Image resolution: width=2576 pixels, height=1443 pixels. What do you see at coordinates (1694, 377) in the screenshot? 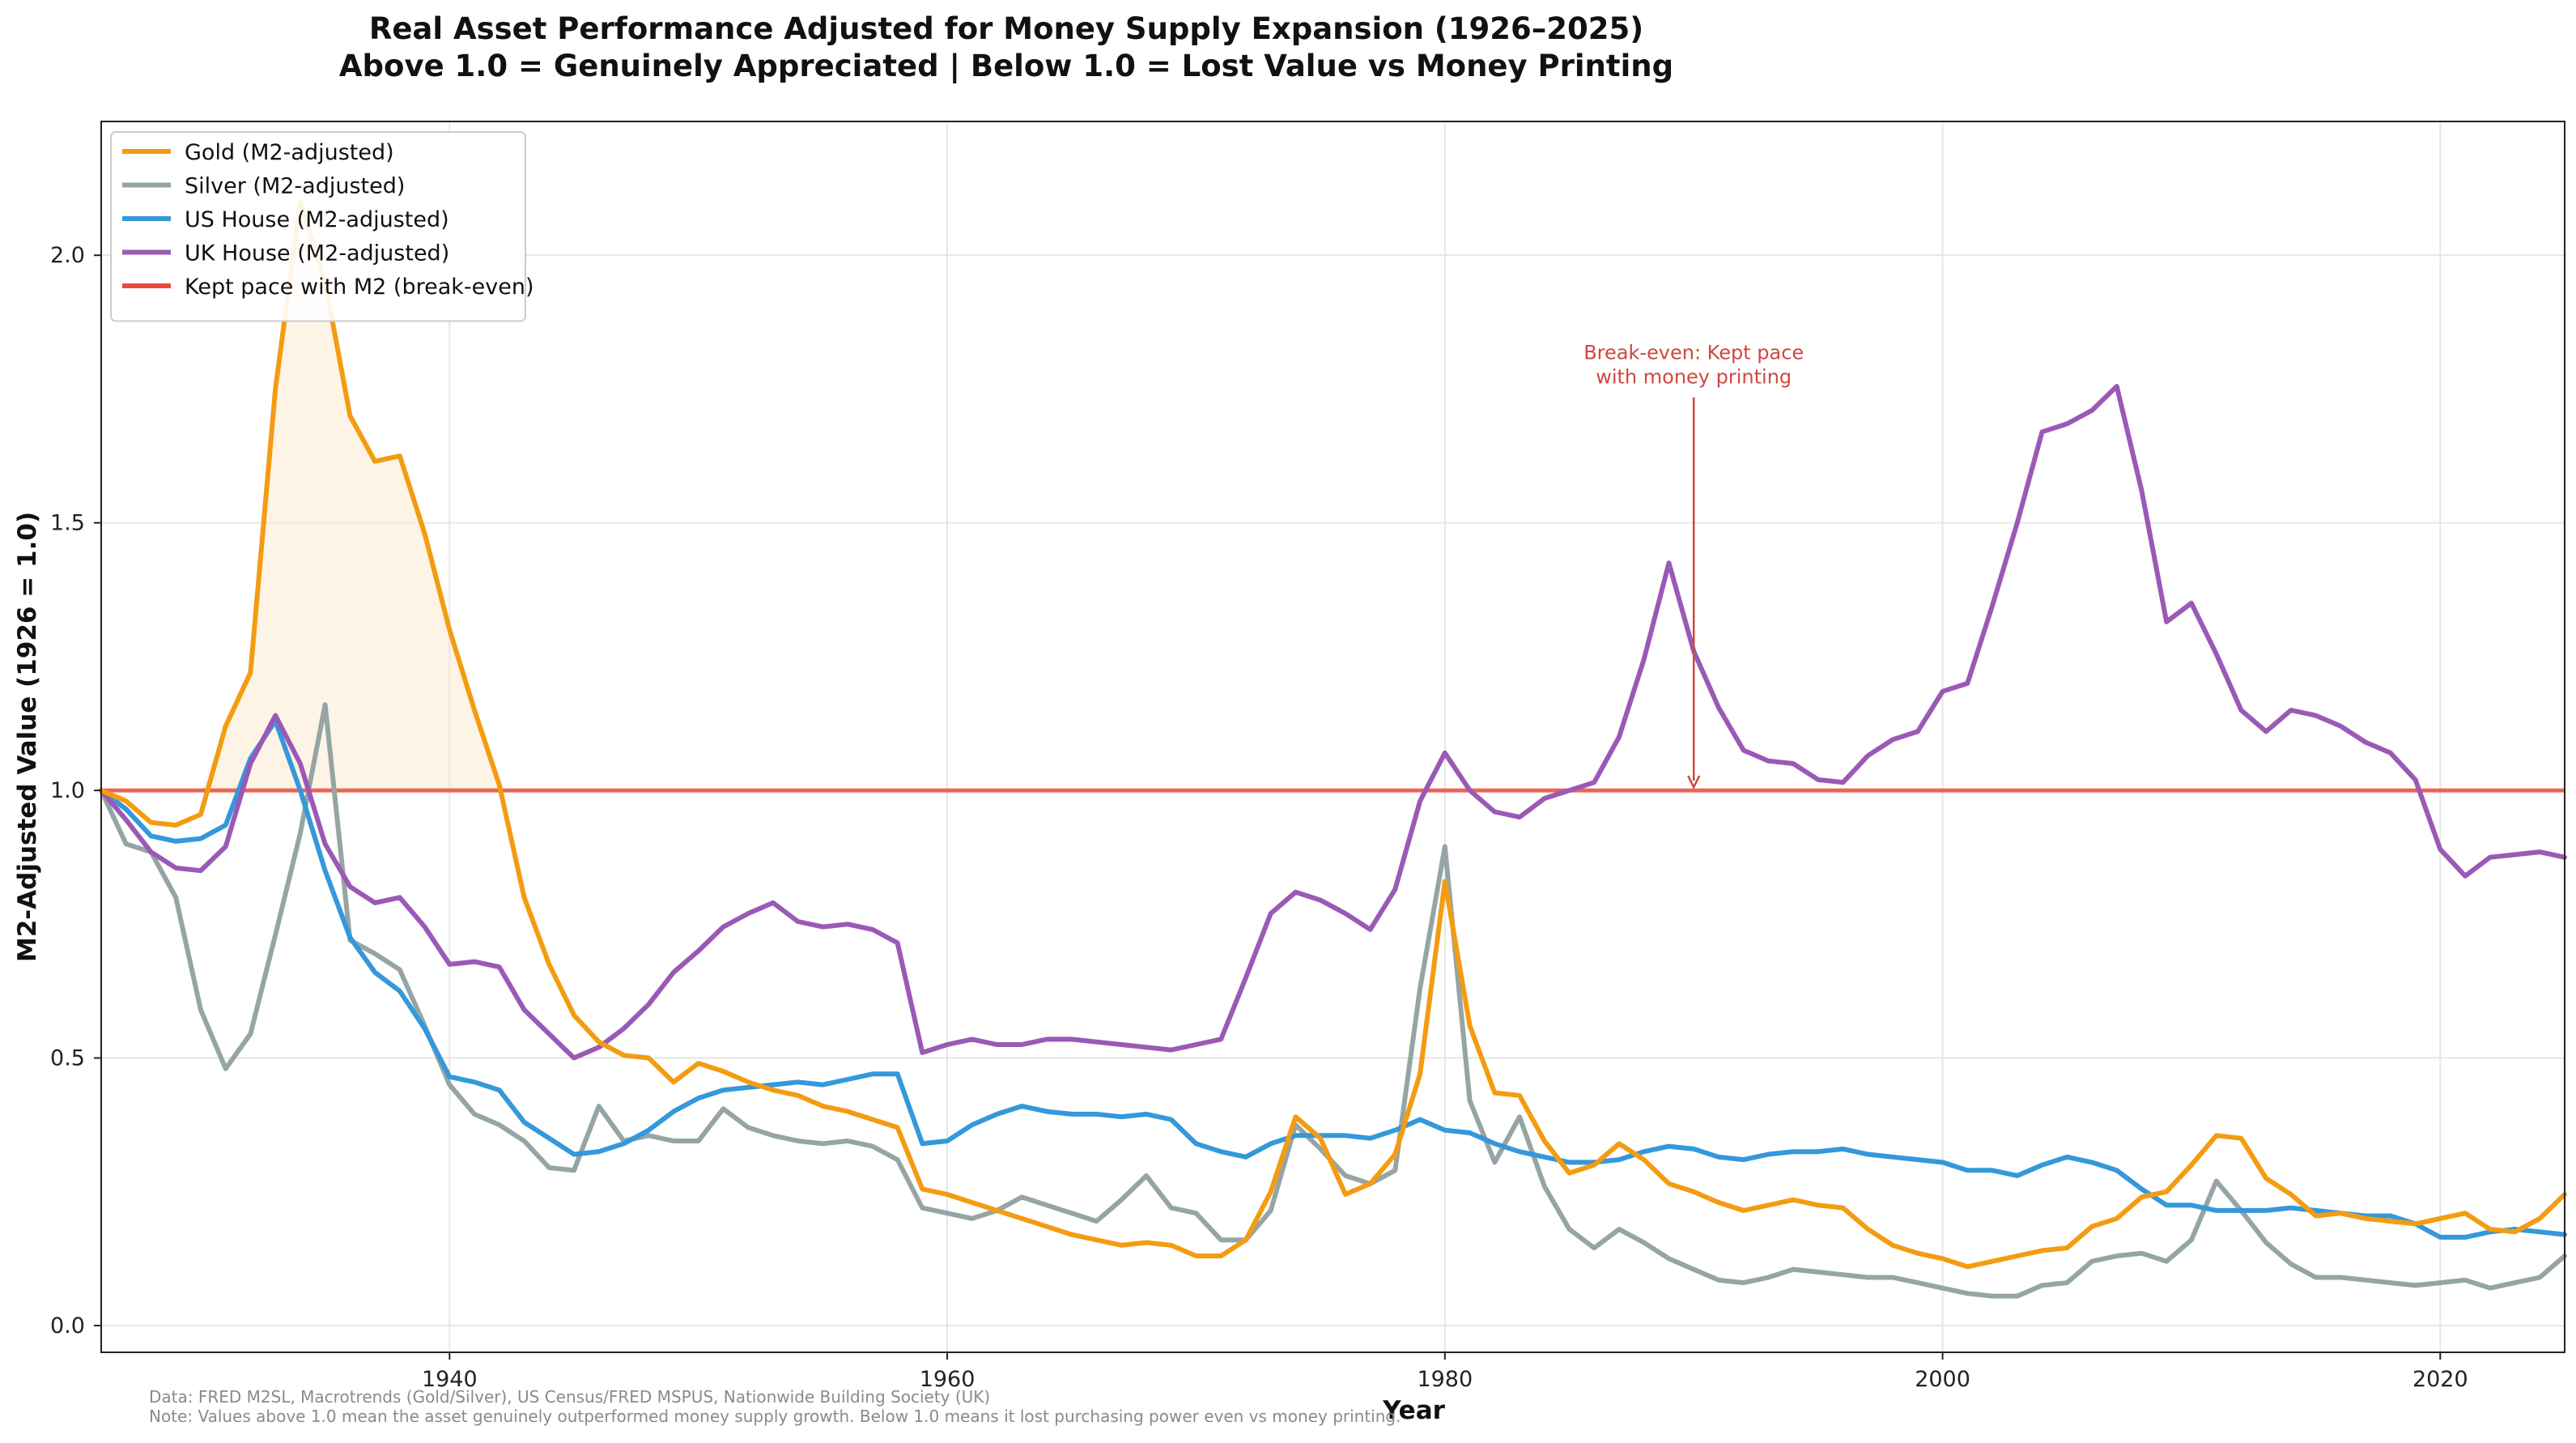
I see `annotation-text-line2: with money printing` at bounding box center [1694, 377].